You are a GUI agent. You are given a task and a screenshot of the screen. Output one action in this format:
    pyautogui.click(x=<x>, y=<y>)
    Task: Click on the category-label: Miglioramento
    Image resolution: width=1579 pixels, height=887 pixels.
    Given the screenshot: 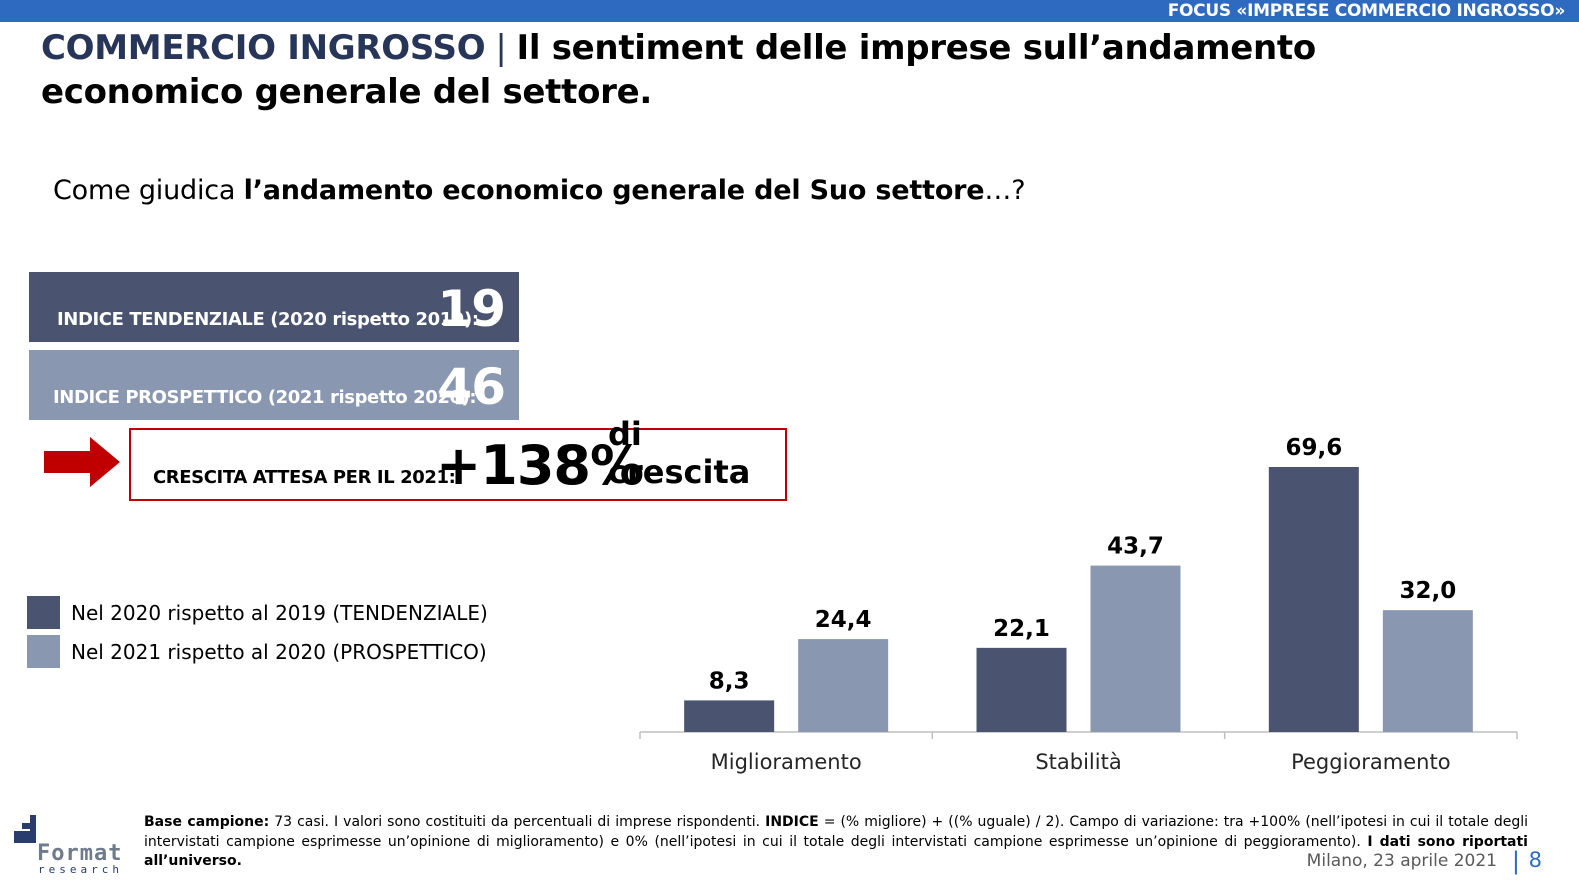 What is the action you would take?
    pyautogui.click(x=786, y=762)
    